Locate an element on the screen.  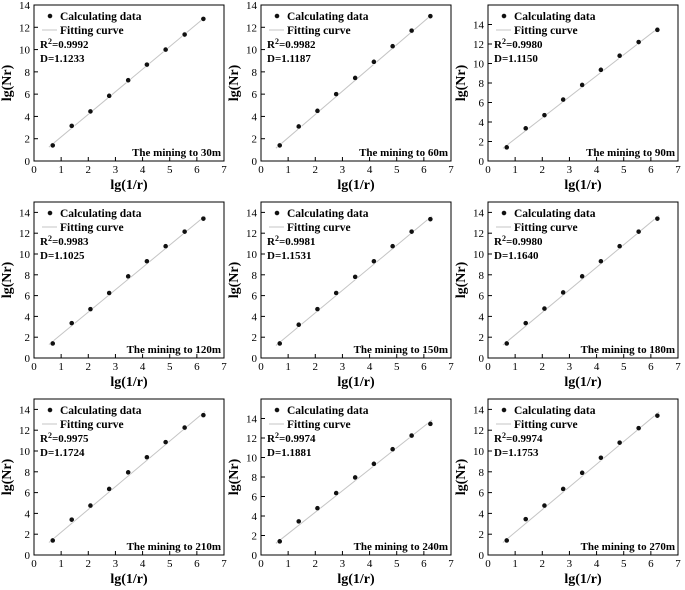
chart-9-y-tick-label: 2 is located at coordinates (482, 535).